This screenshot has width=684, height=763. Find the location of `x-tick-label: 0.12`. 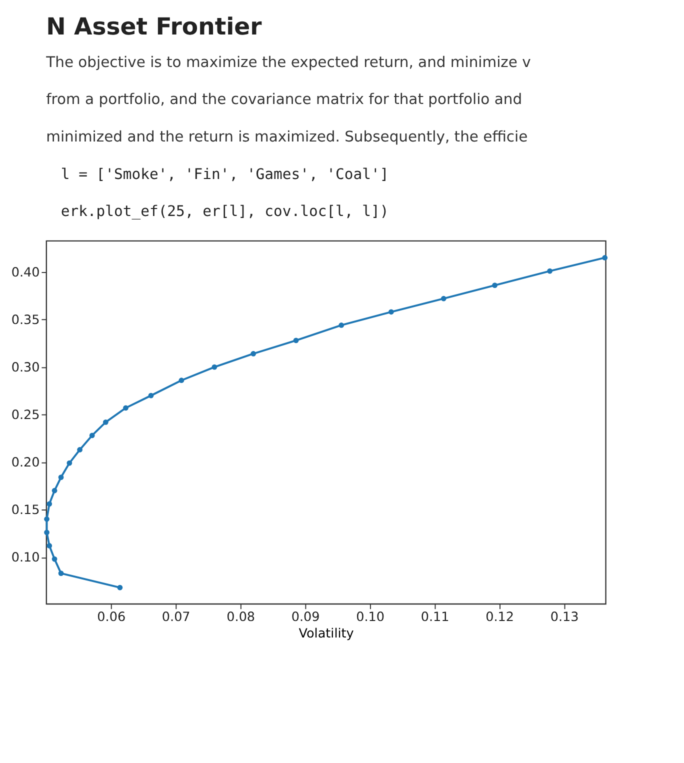

x-tick-label: 0.12 is located at coordinates (500, 617).